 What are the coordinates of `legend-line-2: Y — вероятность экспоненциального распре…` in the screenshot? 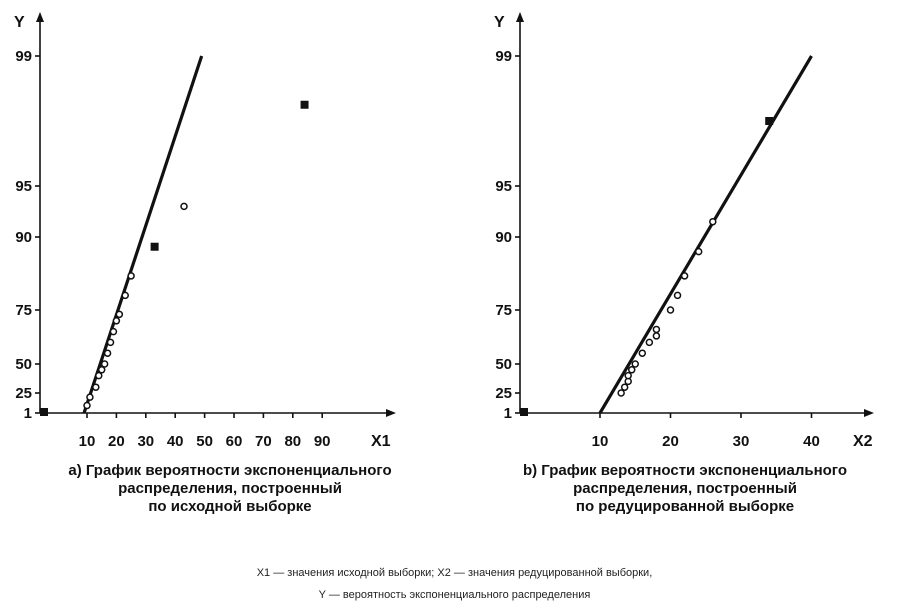 It's located at (454, 595).